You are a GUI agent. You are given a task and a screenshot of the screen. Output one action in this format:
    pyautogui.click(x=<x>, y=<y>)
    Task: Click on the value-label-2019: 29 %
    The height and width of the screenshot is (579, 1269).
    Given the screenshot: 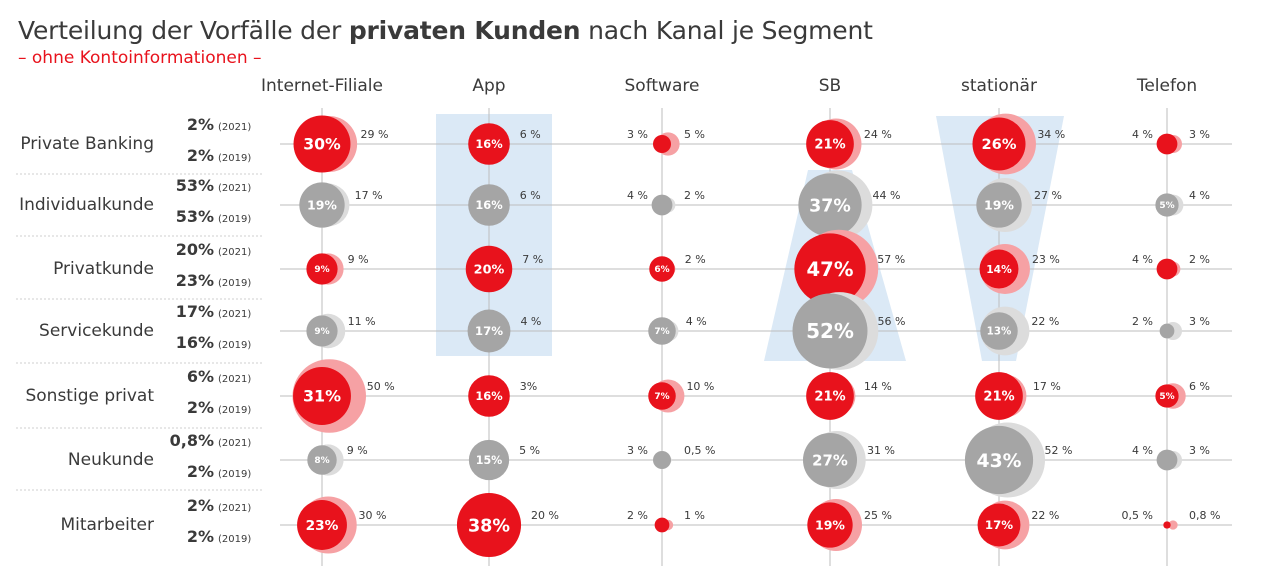 What is the action you would take?
    pyautogui.click(x=374, y=134)
    